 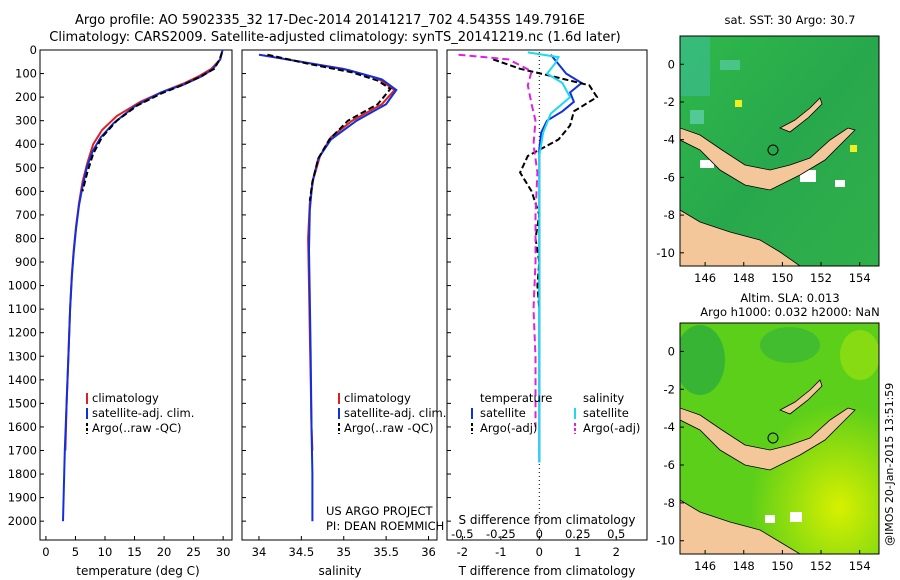 I want to click on y-tick-label: 1300, so click(x=22, y=356).